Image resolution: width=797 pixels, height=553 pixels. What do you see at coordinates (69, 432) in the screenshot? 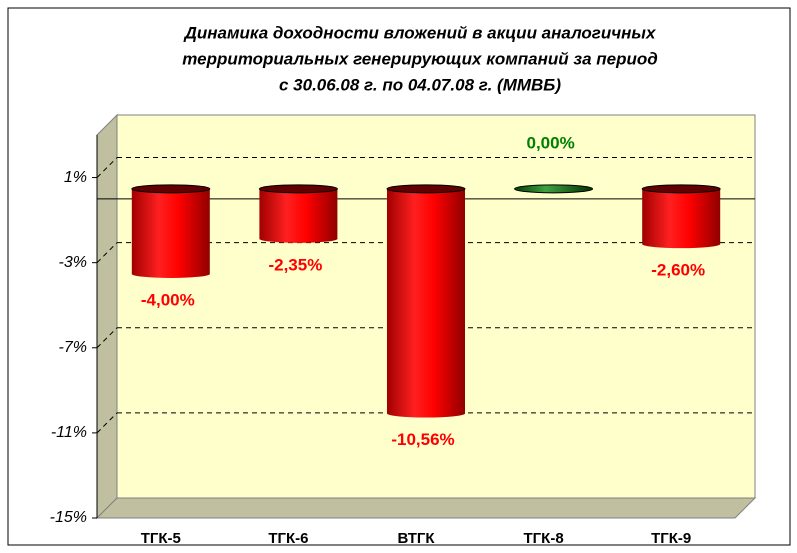
I see `y-tick-label: -11%` at bounding box center [69, 432].